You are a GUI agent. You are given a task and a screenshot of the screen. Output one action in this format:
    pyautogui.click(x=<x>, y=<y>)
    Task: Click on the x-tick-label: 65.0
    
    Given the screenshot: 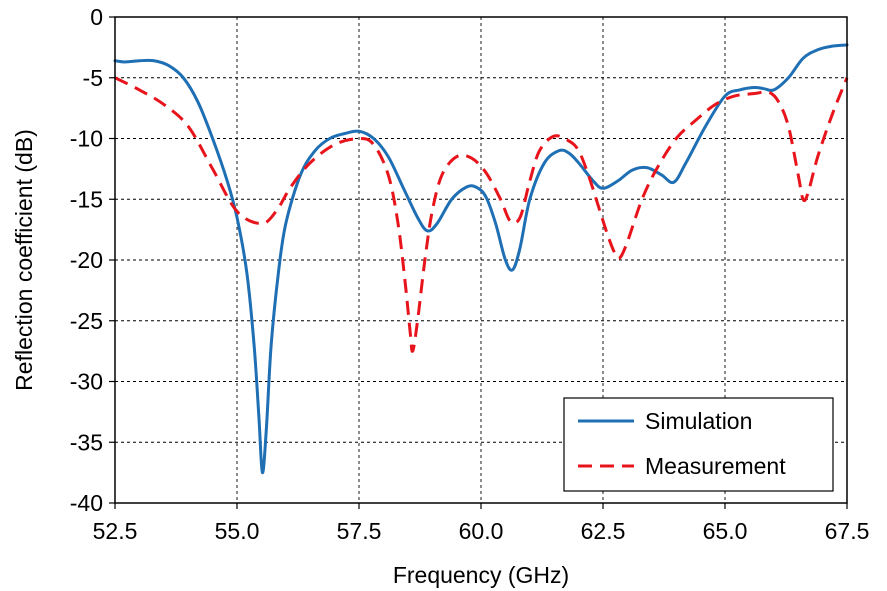 What is the action you would take?
    pyautogui.click(x=725, y=531)
    